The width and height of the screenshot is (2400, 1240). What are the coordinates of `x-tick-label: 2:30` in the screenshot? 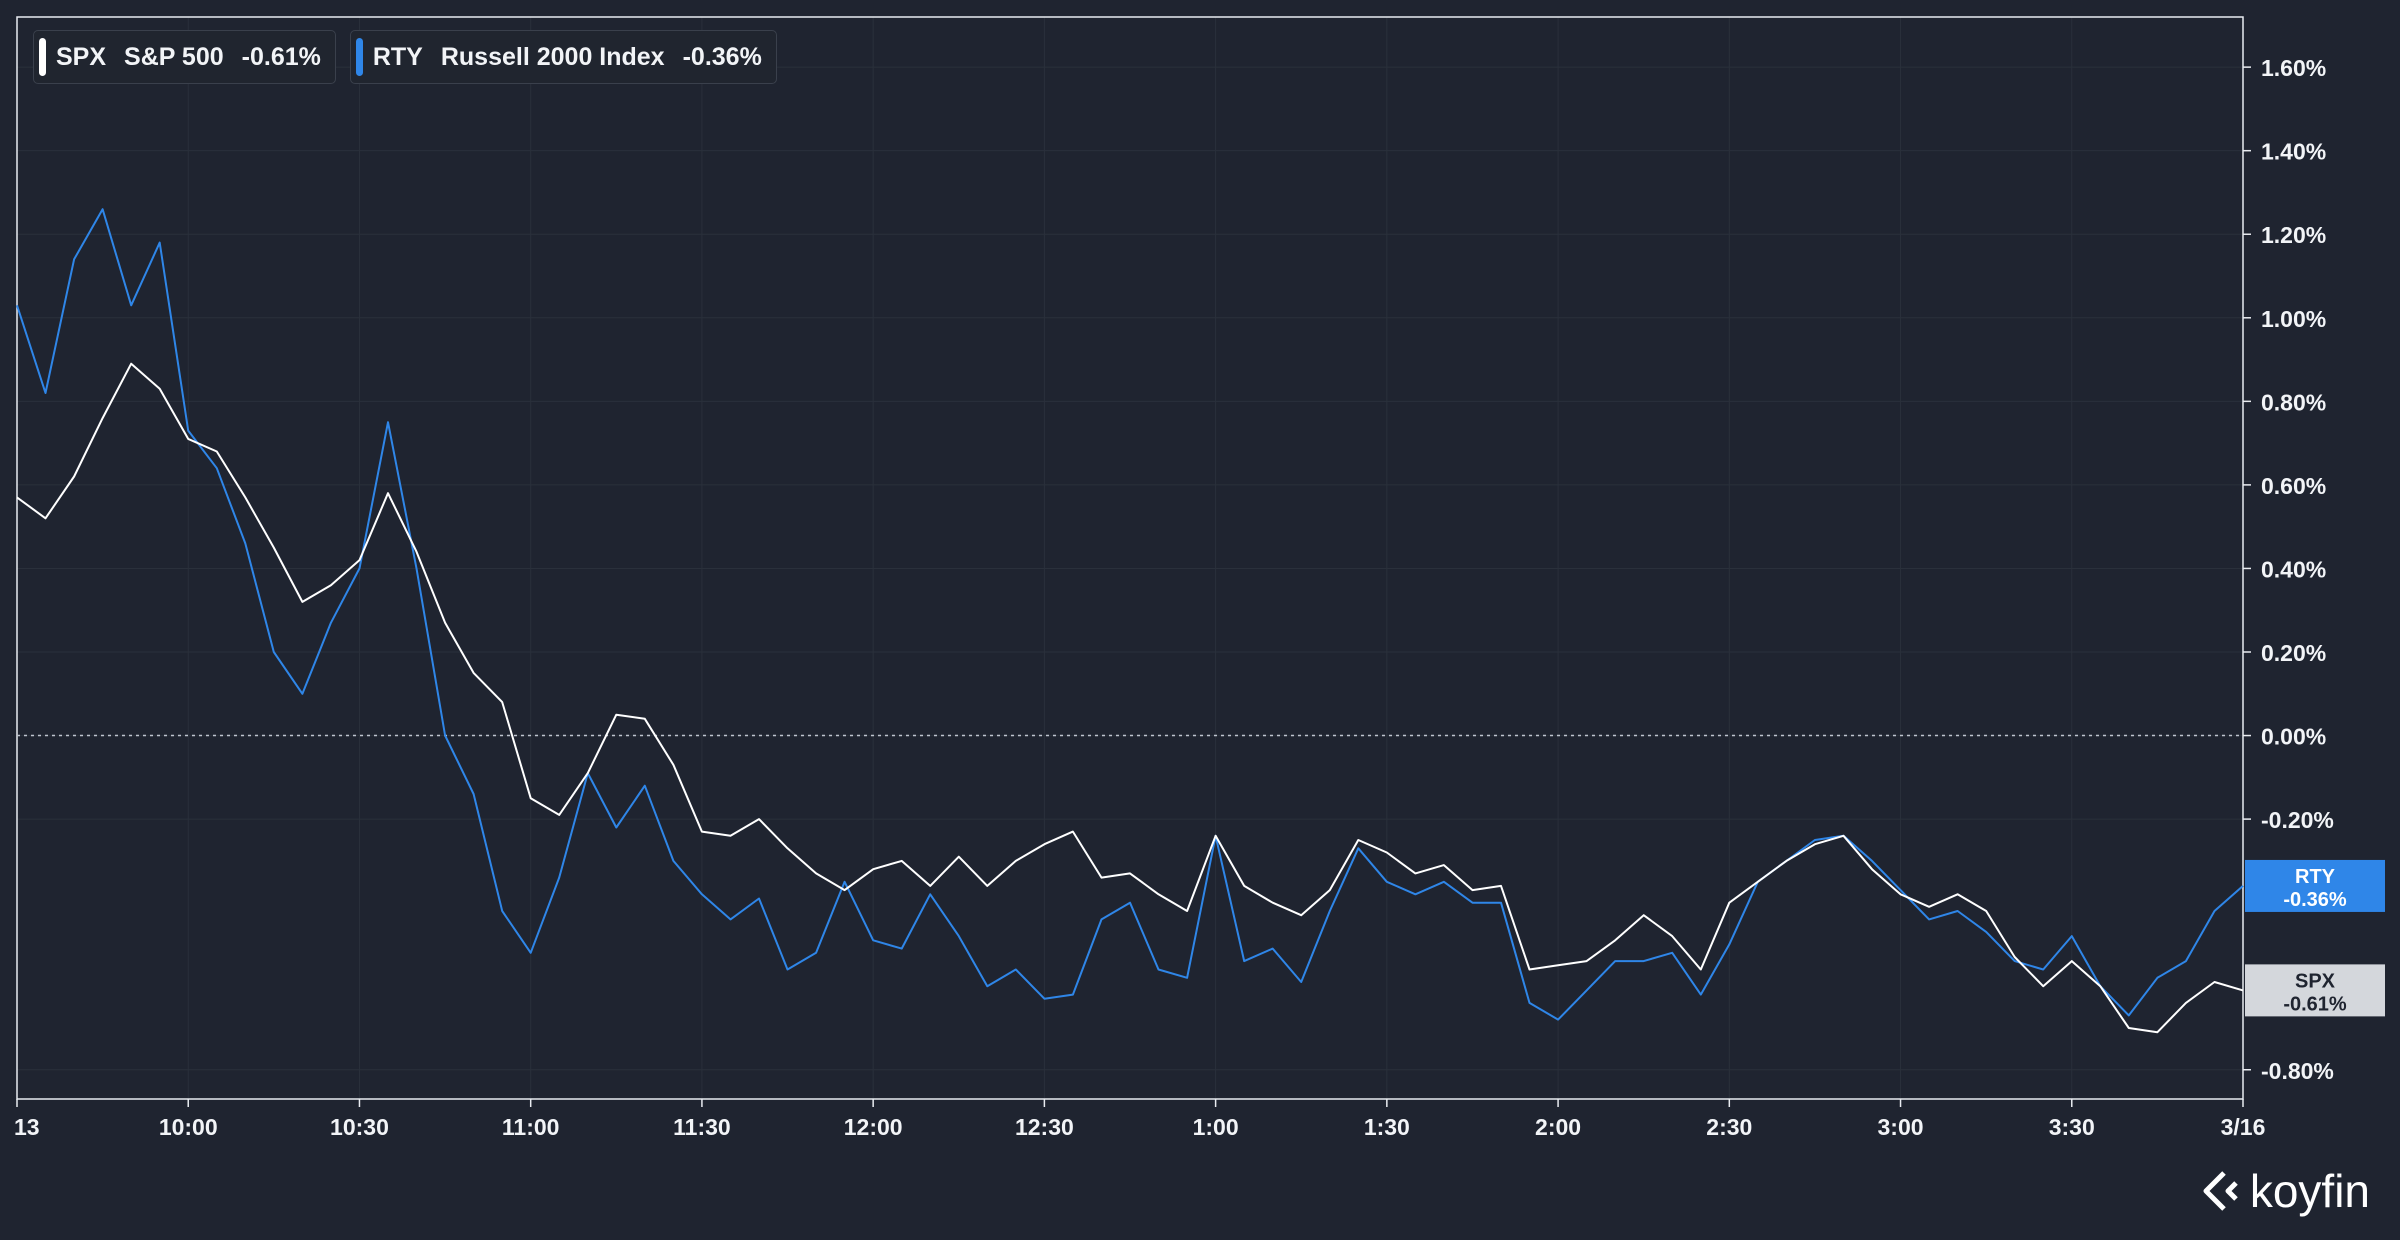 It's located at (1729, 1127).